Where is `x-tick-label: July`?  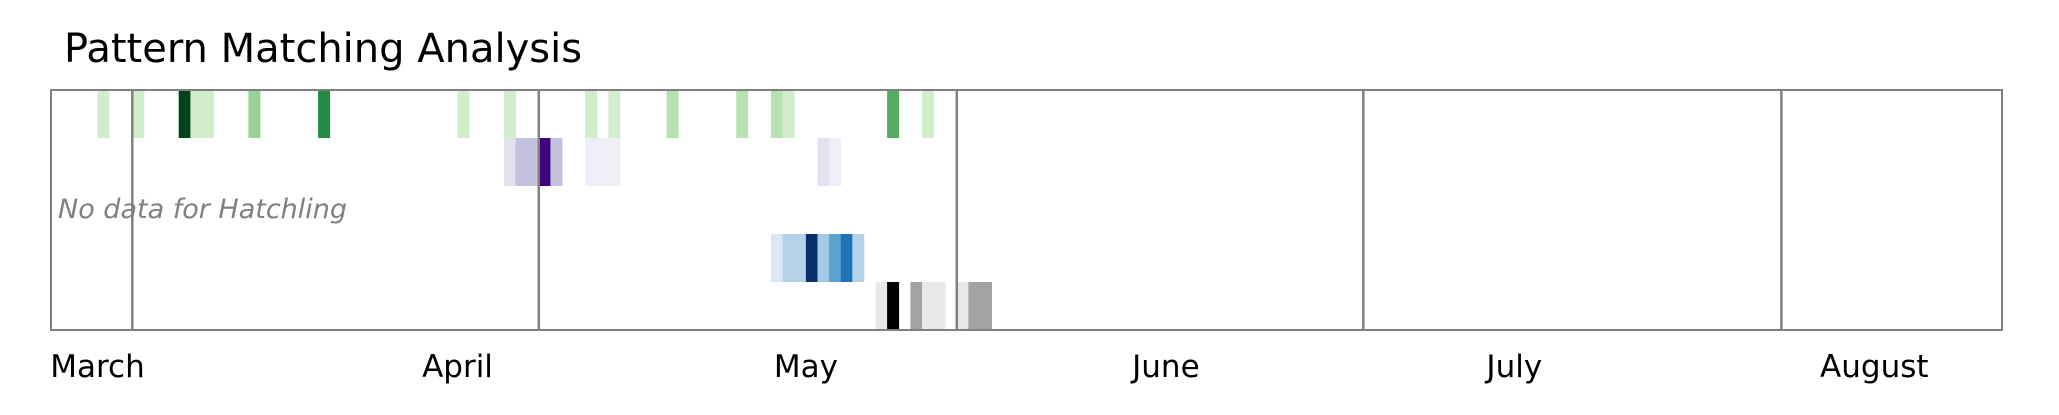 x-tick-label: July is located at coordinates (1513, 367).